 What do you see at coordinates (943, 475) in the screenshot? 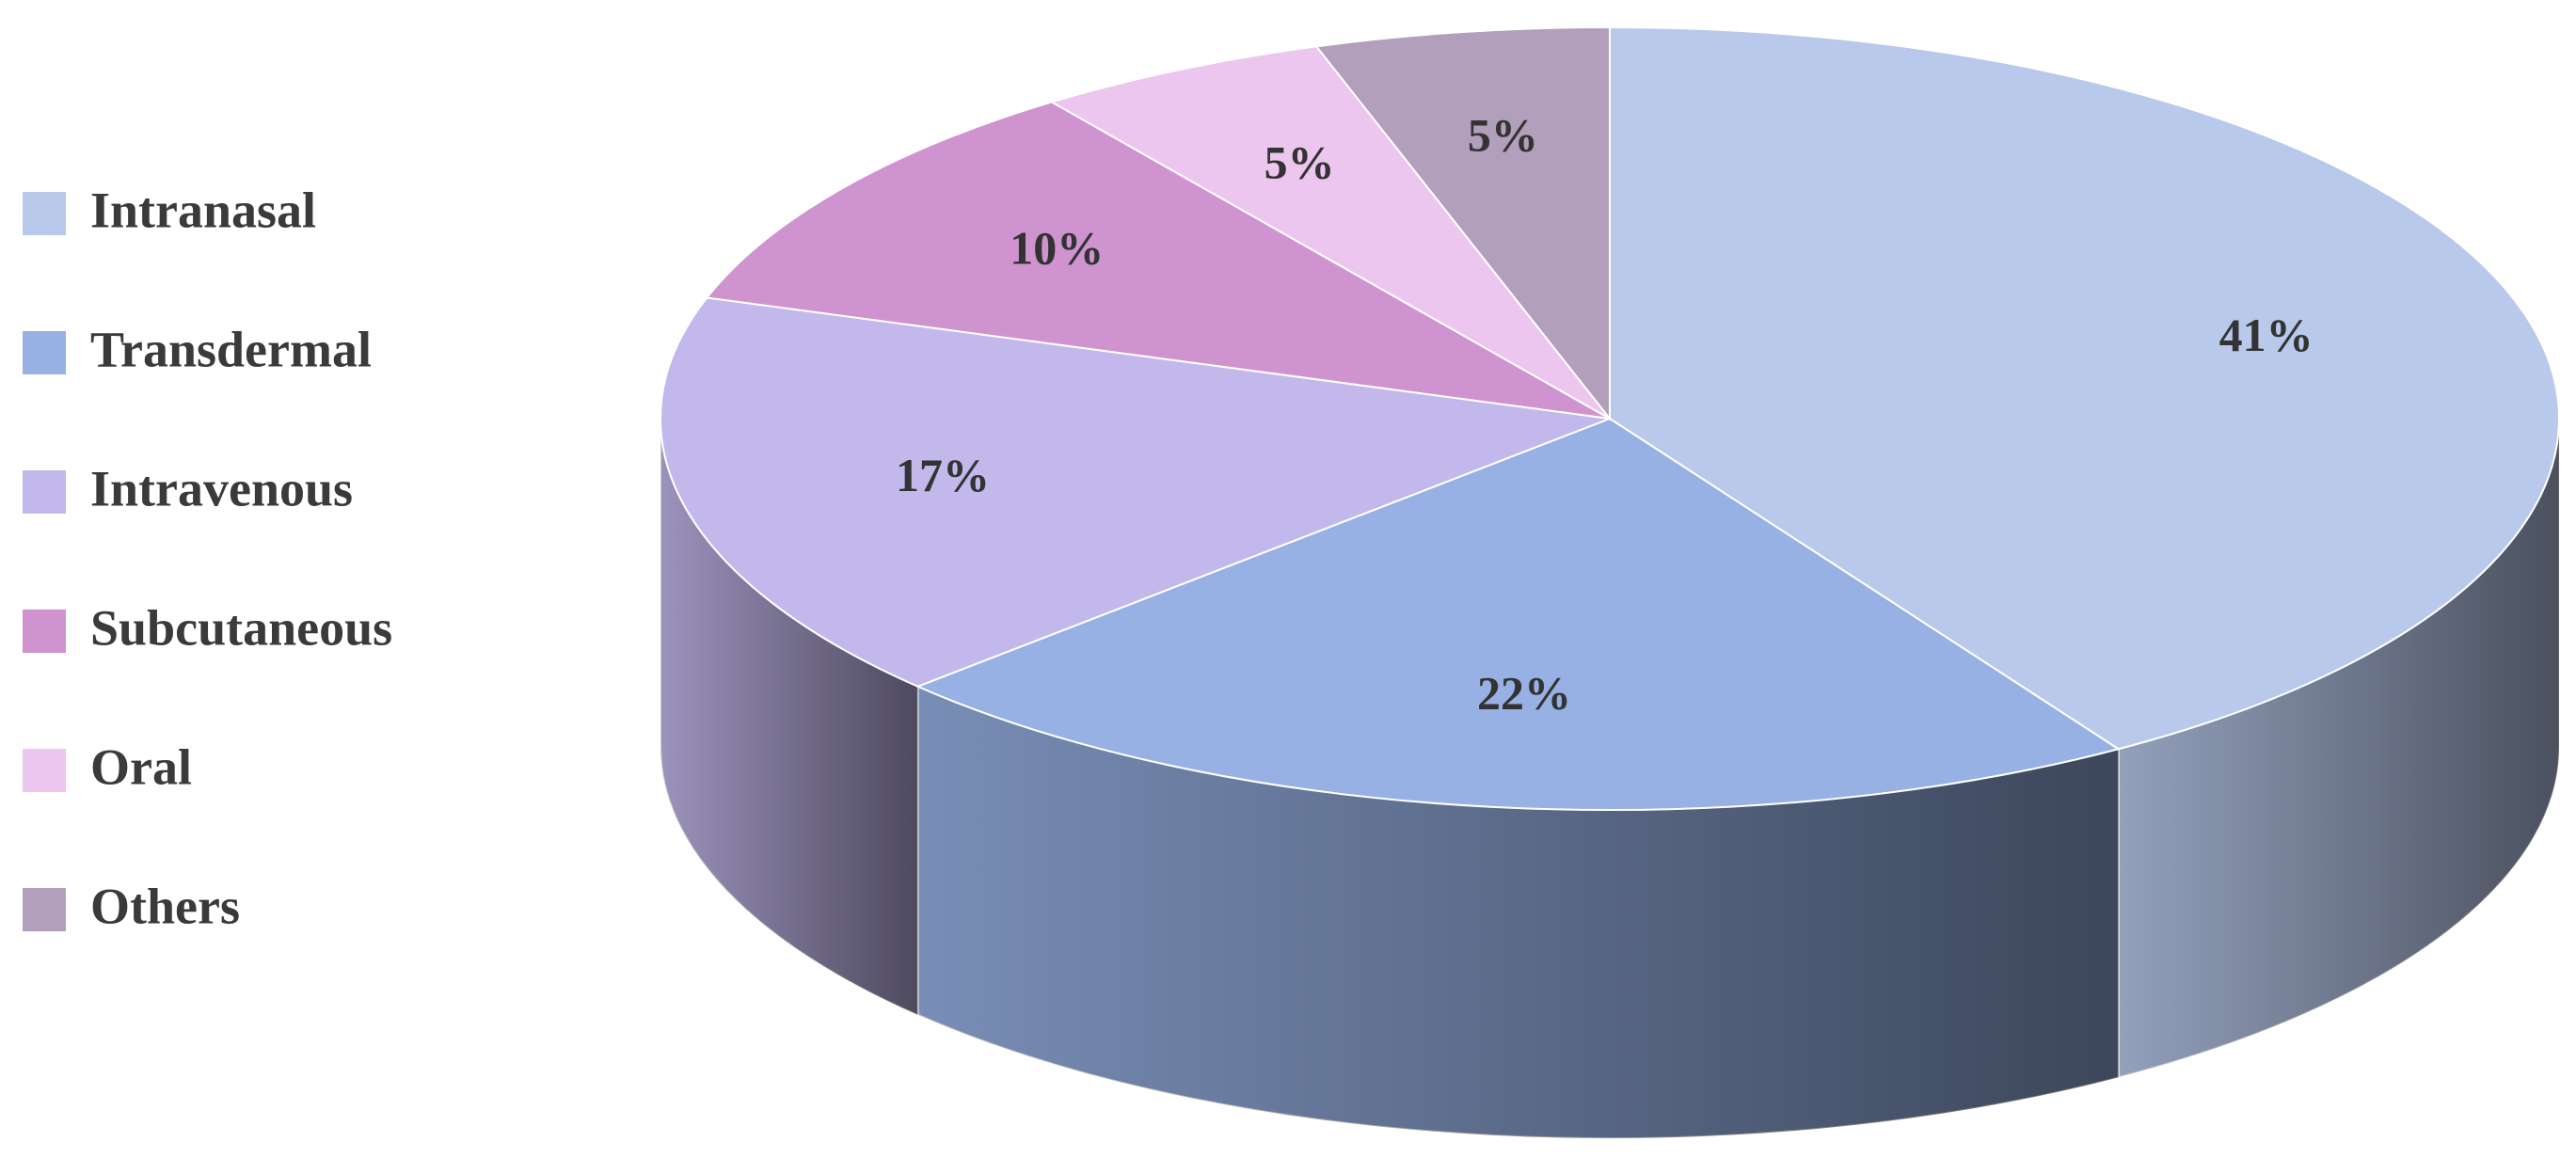
I see `data-label: 17%` at bounding box center [943, 475].